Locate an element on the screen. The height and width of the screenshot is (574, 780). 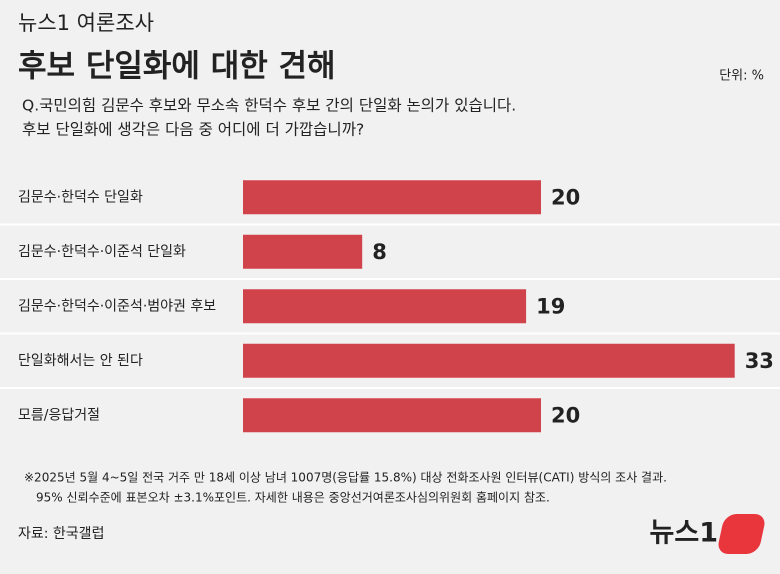
category-label: 단일화해서는 안 된다 is located at coordinates (80, 361).